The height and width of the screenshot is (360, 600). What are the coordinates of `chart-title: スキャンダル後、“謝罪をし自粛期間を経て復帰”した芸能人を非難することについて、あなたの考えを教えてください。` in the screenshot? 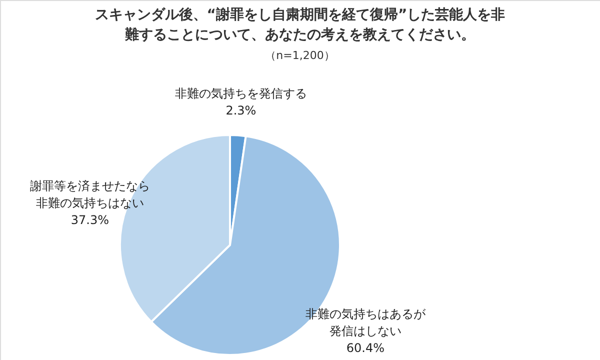 It's located at (300, 24).